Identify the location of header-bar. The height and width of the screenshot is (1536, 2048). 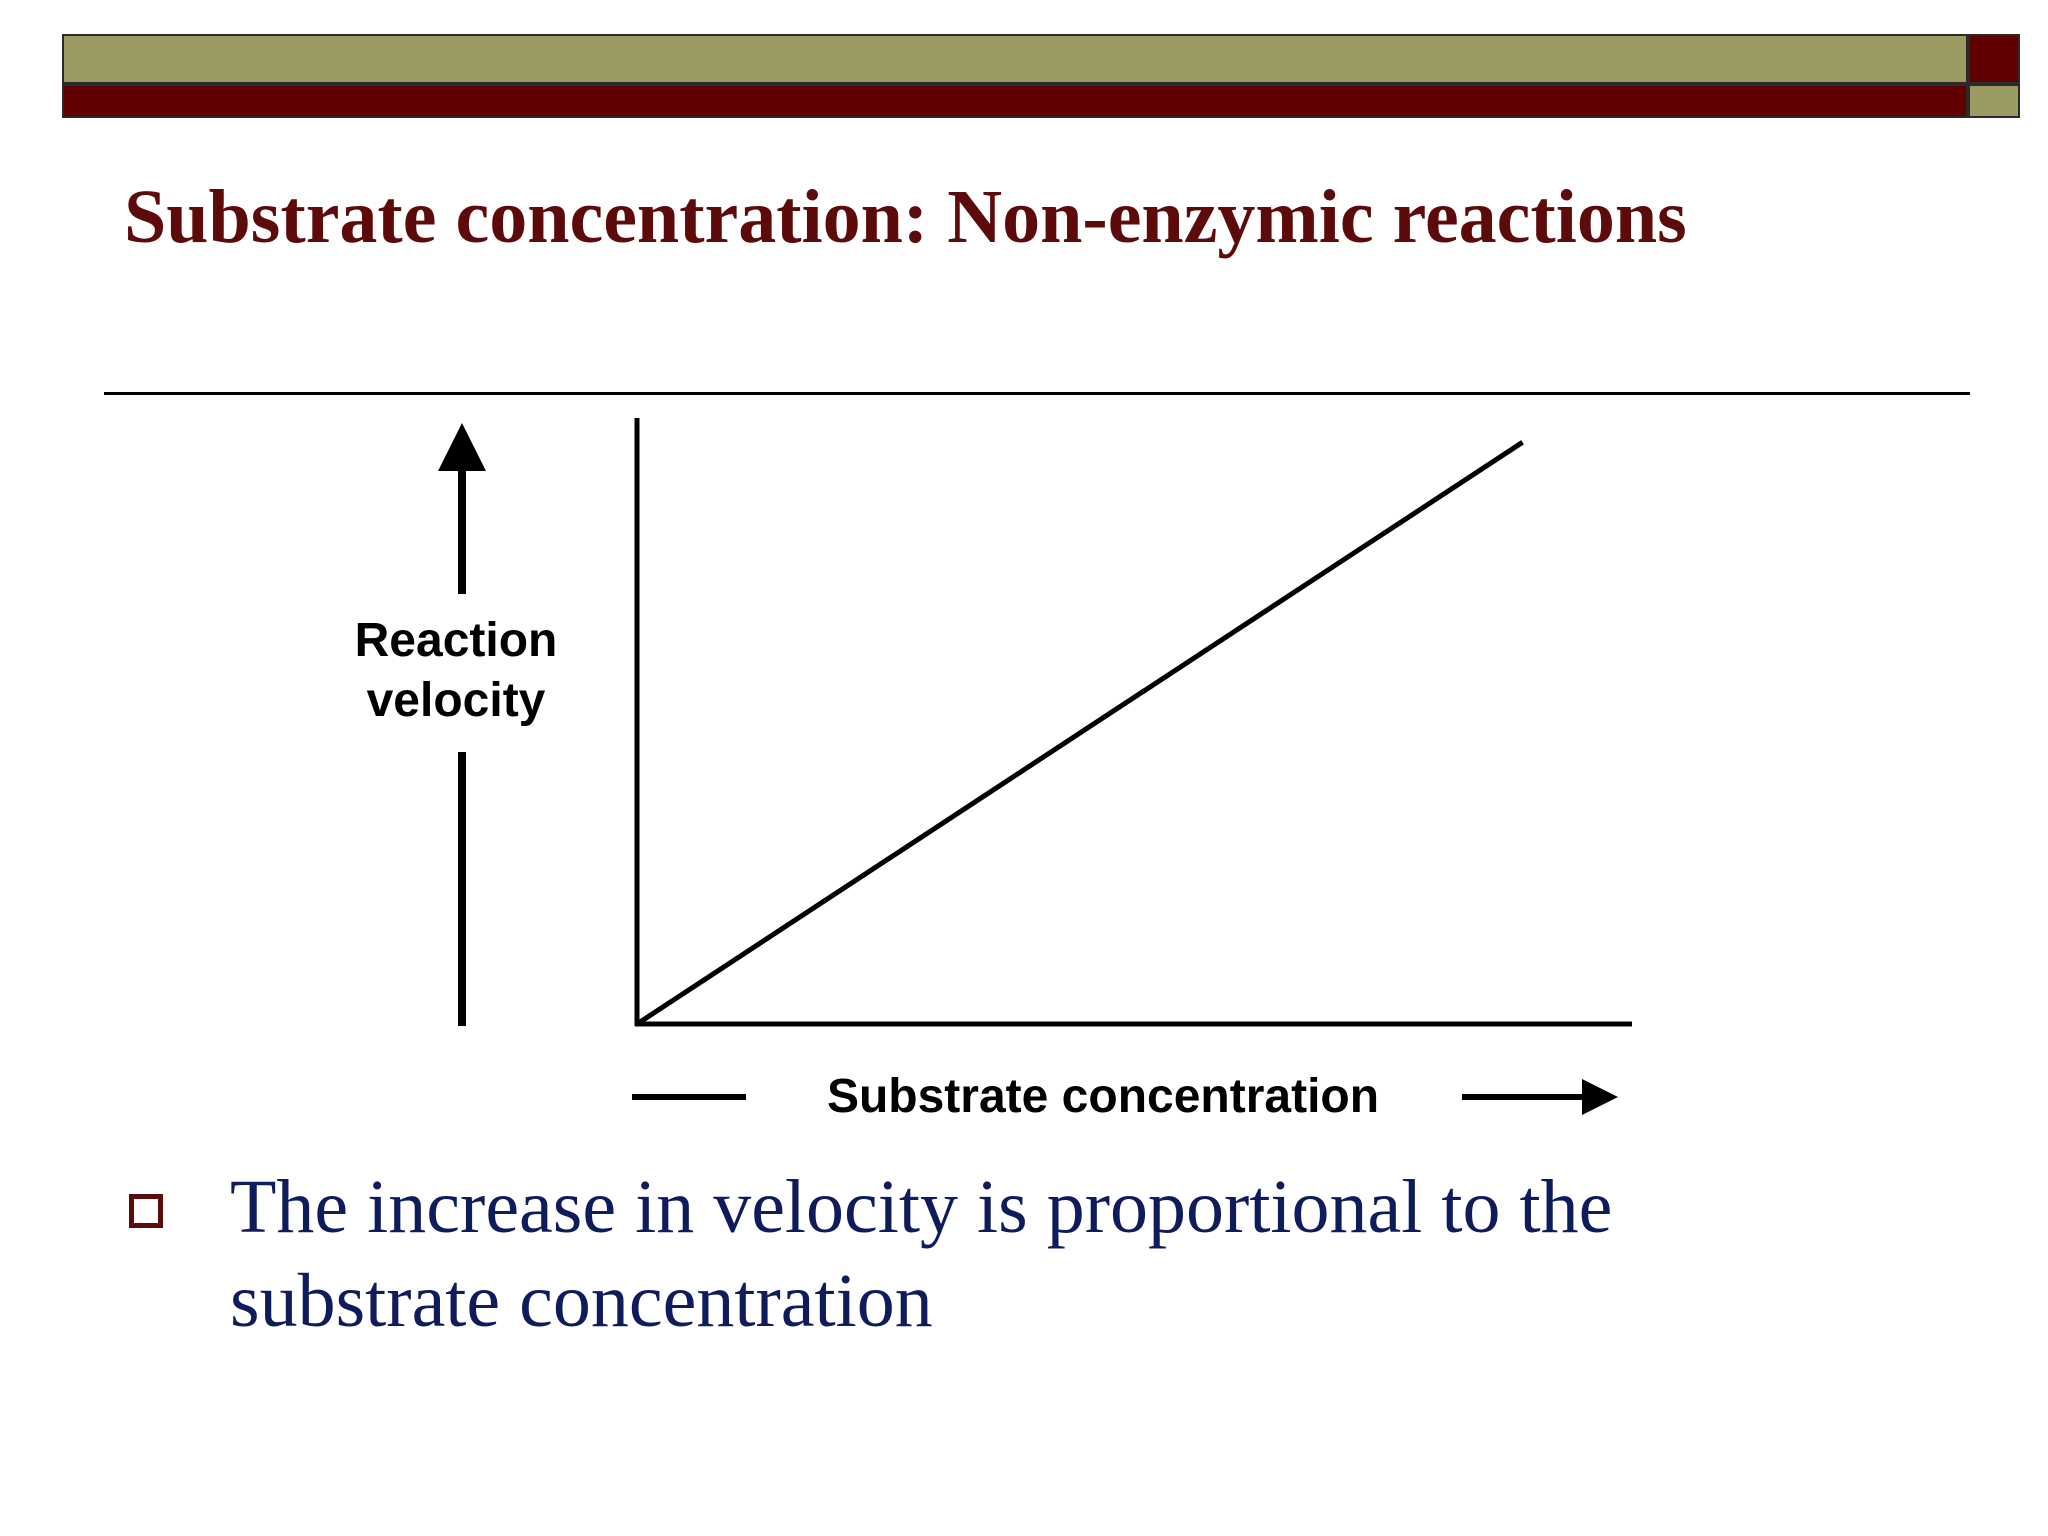
(1041, 76).